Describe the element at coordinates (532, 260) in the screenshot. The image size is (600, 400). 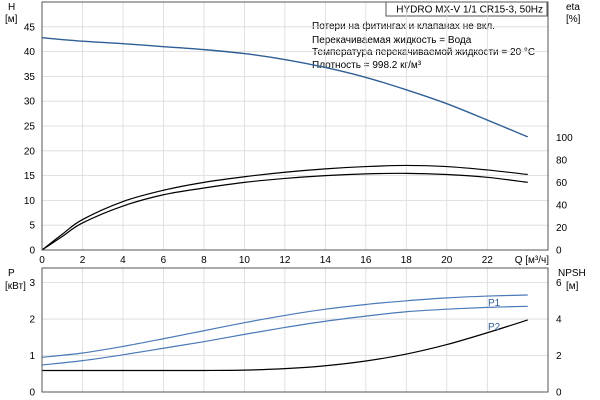
I see `q-axis-label: Q [м³/ч]` at that location.